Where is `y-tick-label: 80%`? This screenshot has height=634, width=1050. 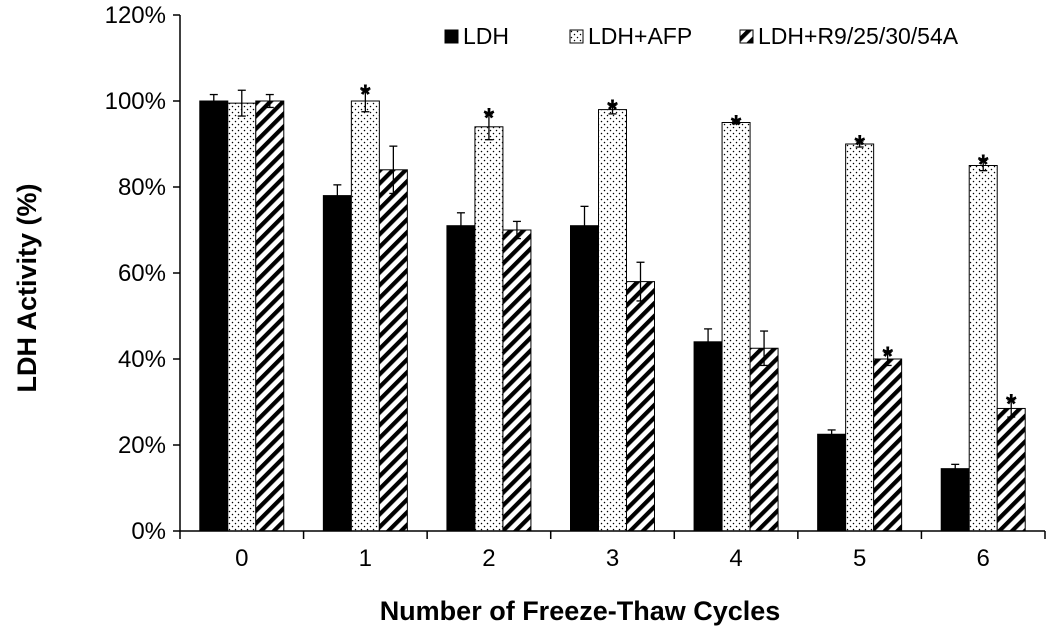 y-tick-label: 80% is located at coordinates (142, 187).